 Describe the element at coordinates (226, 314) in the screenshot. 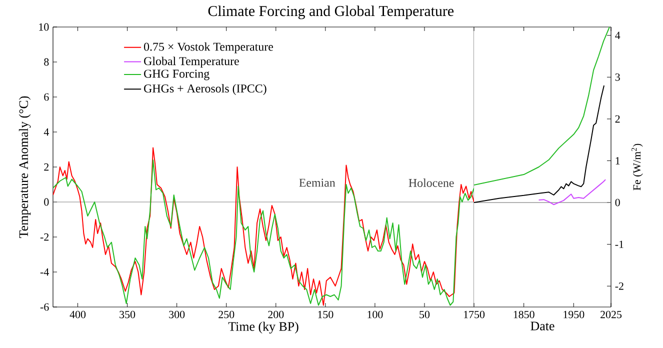

I see `x-tick-label: 250` at that location.